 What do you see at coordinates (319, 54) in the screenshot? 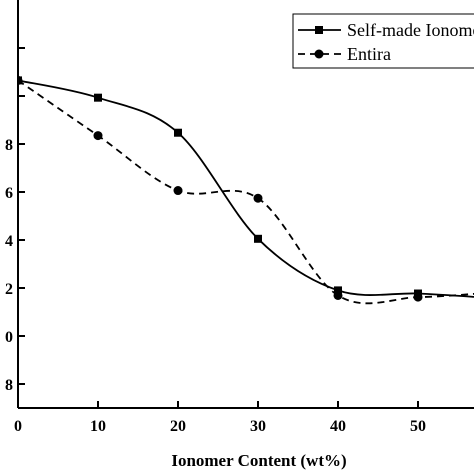
I see `legend-marker-circle` at bounding box center [319, 54].